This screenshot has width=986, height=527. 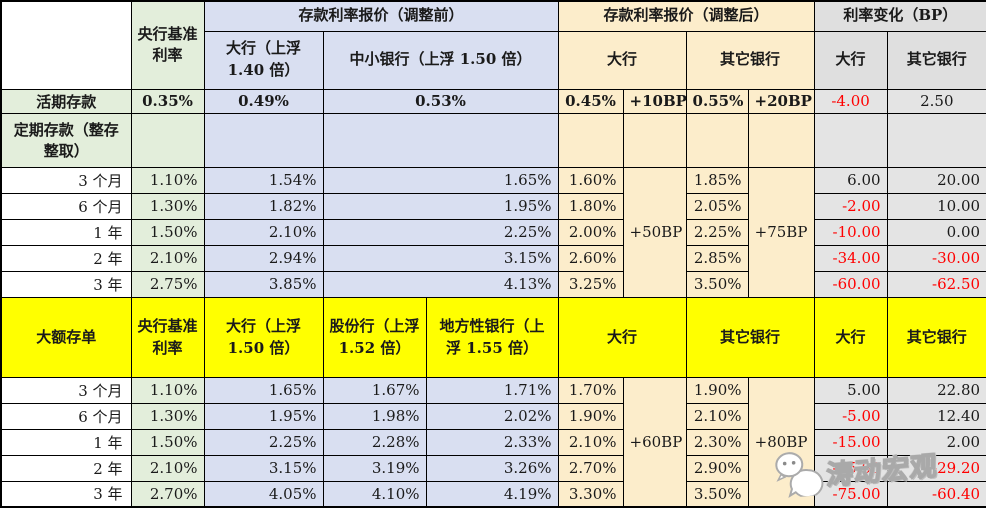 What do you see at coordinates (66, 101) in the screenshot?
I see `row-label: 活期存款` at bounding box center [66, 101].